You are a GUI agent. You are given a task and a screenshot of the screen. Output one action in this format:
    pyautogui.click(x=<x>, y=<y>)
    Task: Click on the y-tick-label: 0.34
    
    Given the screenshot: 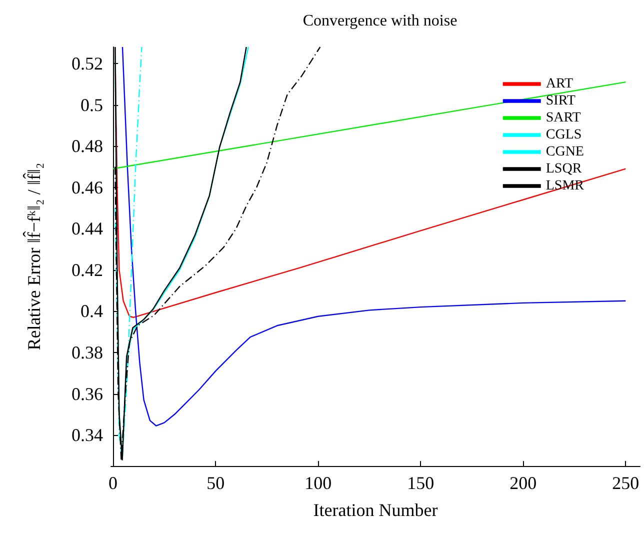 What is the action you would take?
    pyautogui.click(x=87, y=435)
    